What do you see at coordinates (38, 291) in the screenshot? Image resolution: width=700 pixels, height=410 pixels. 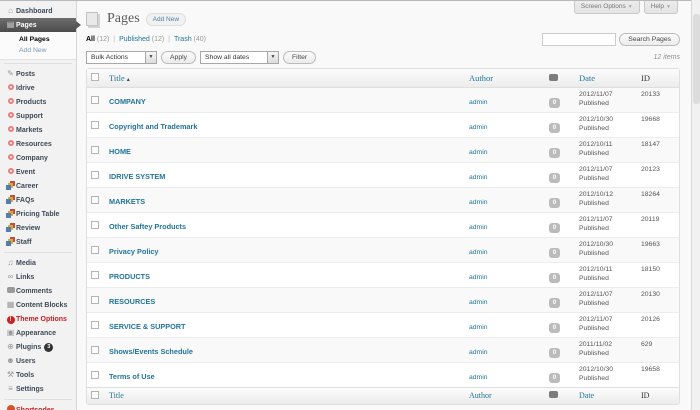 I see `sidebar-item-comments: Comments` at bounding box center [38, 291].